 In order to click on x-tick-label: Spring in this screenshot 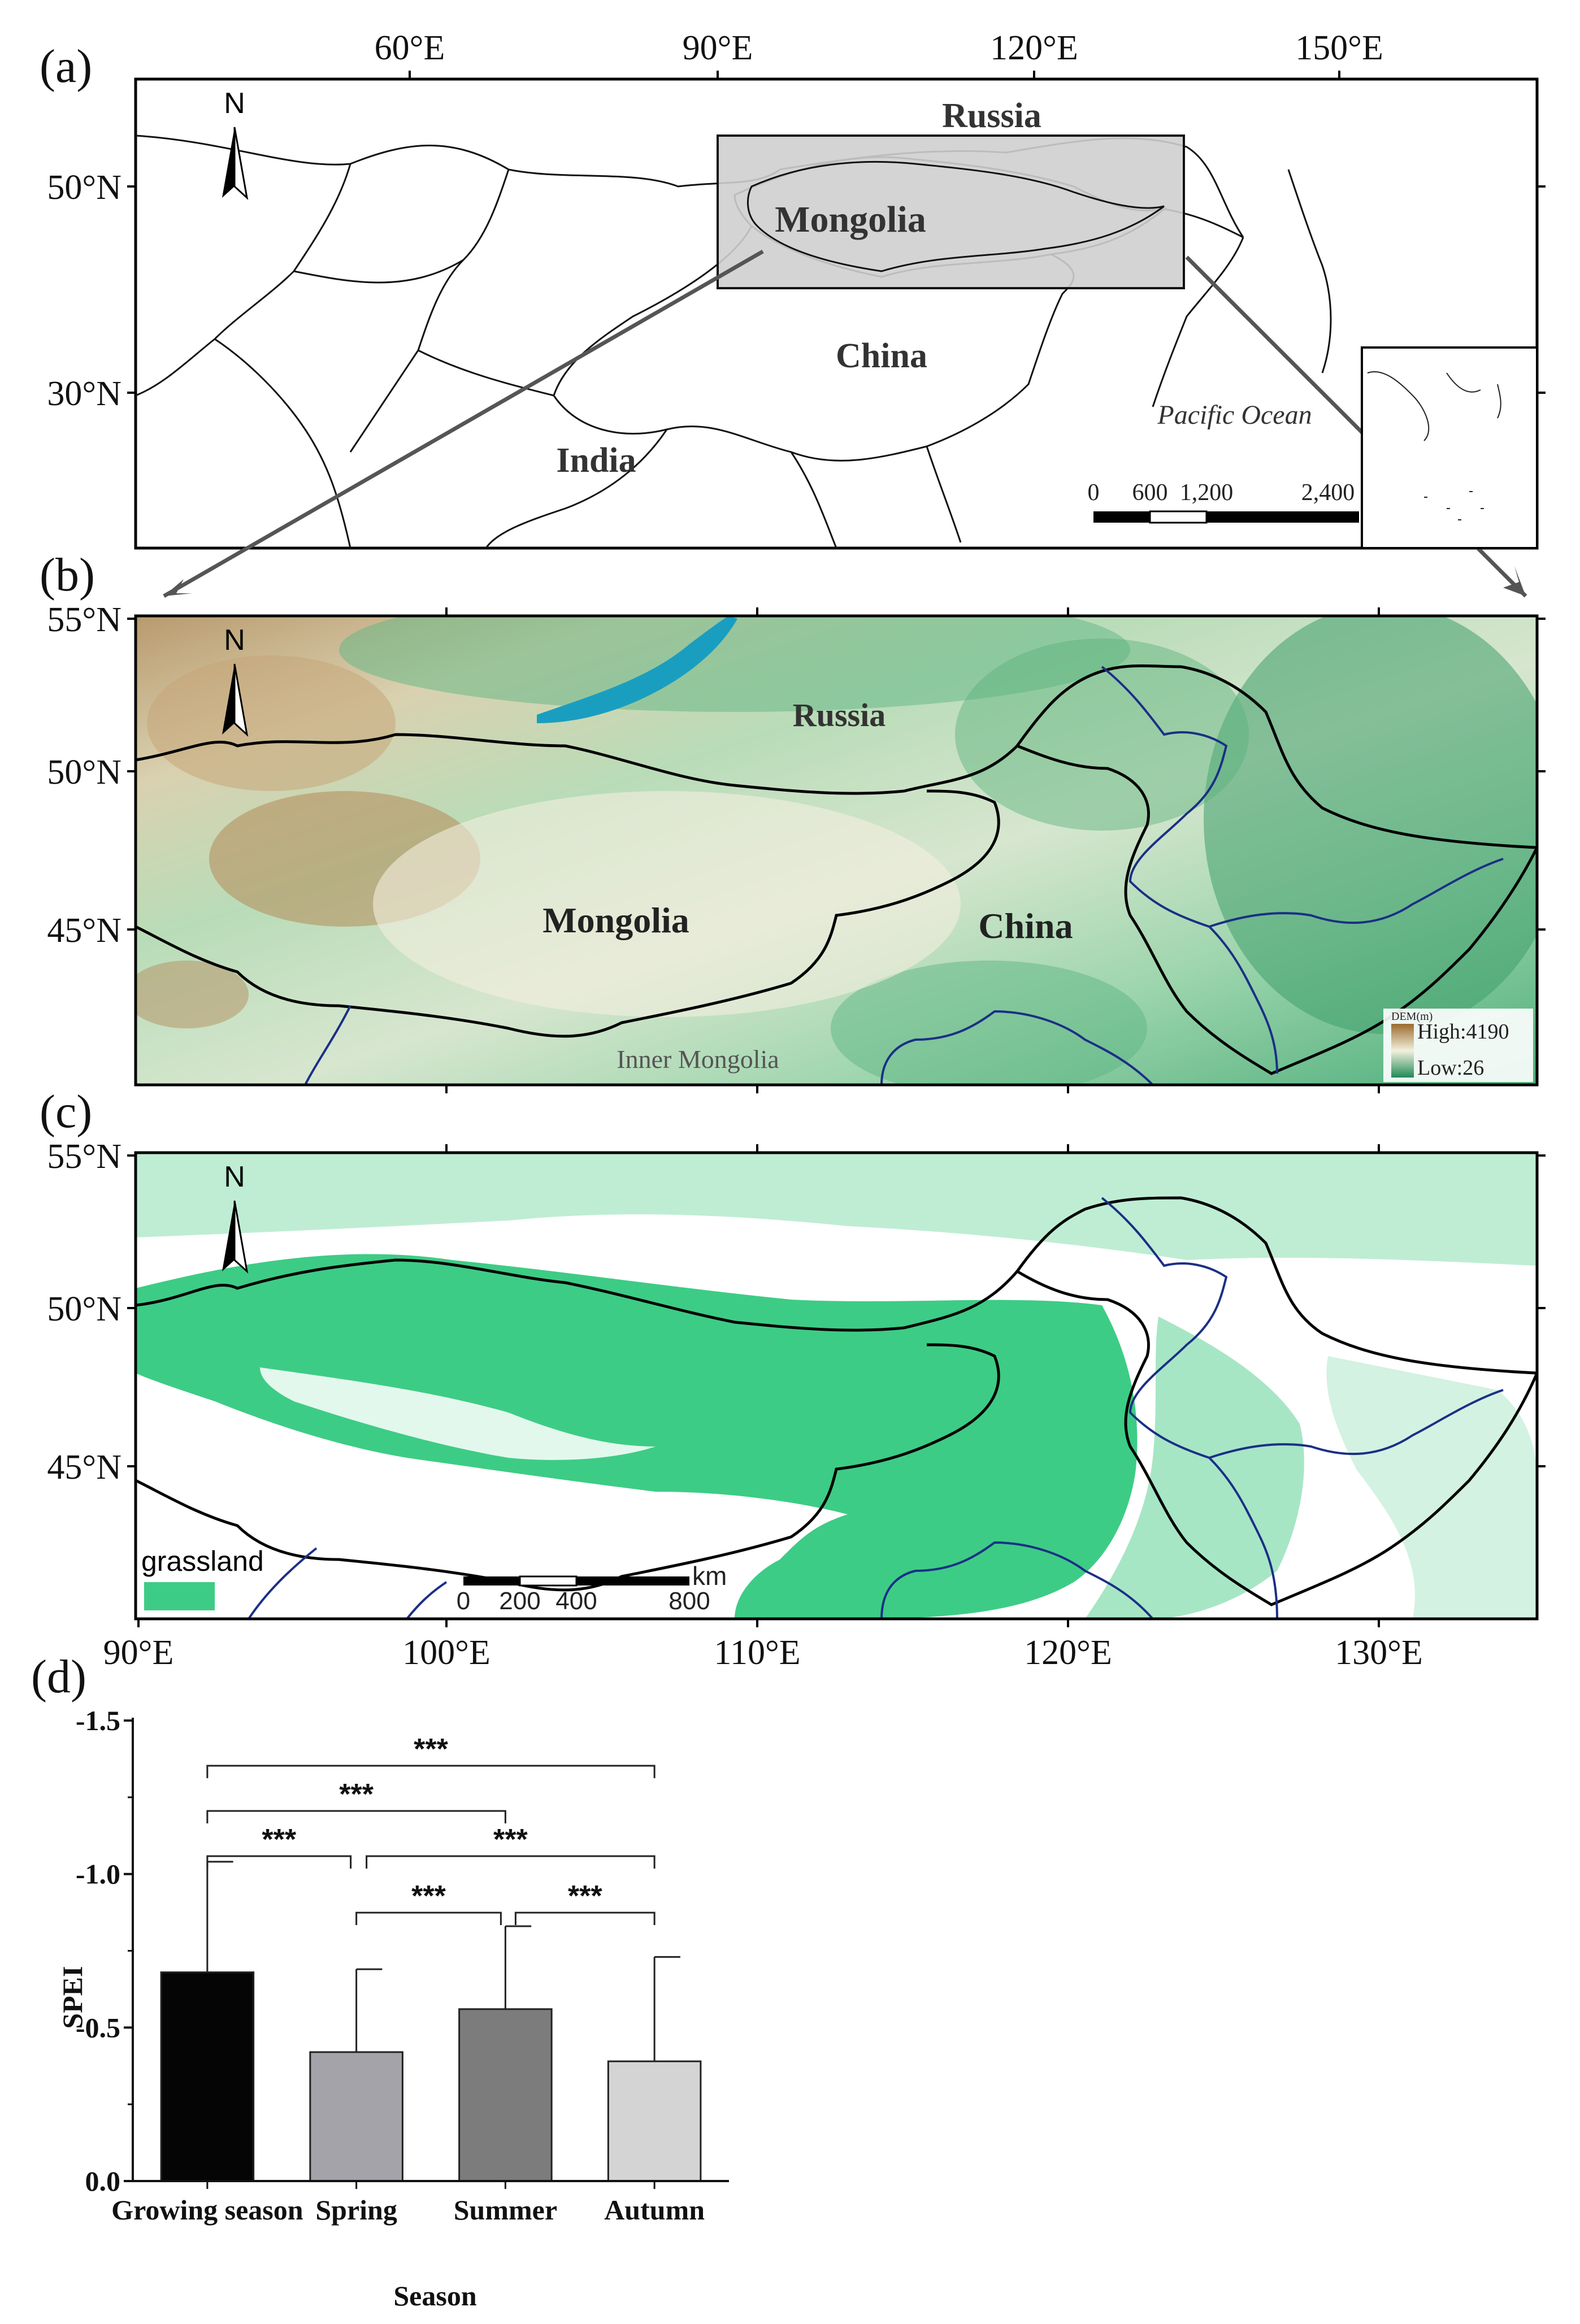, I will do `click(356, 2210)`.